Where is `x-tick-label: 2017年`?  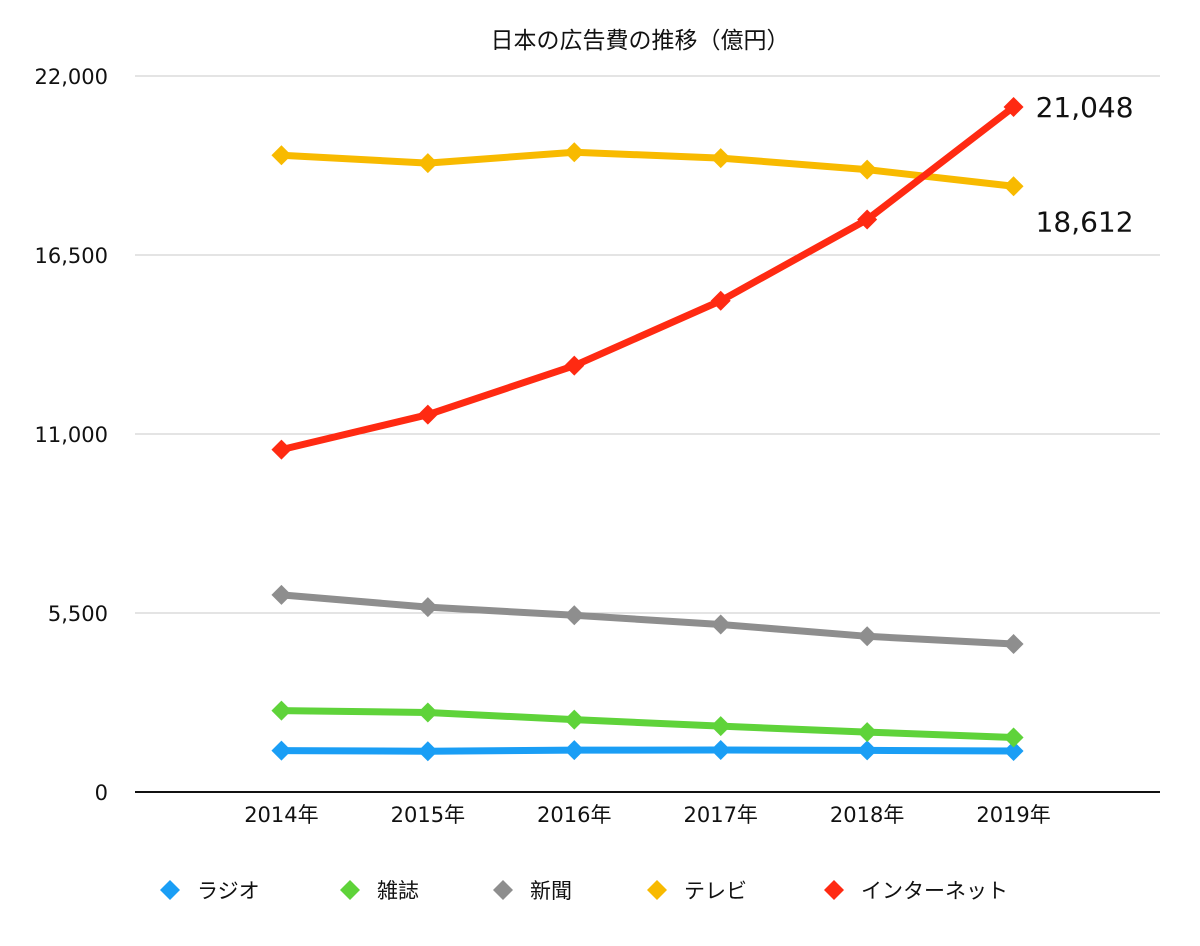 x-tick-label: 2017年 is located at coordinates (720, 815).